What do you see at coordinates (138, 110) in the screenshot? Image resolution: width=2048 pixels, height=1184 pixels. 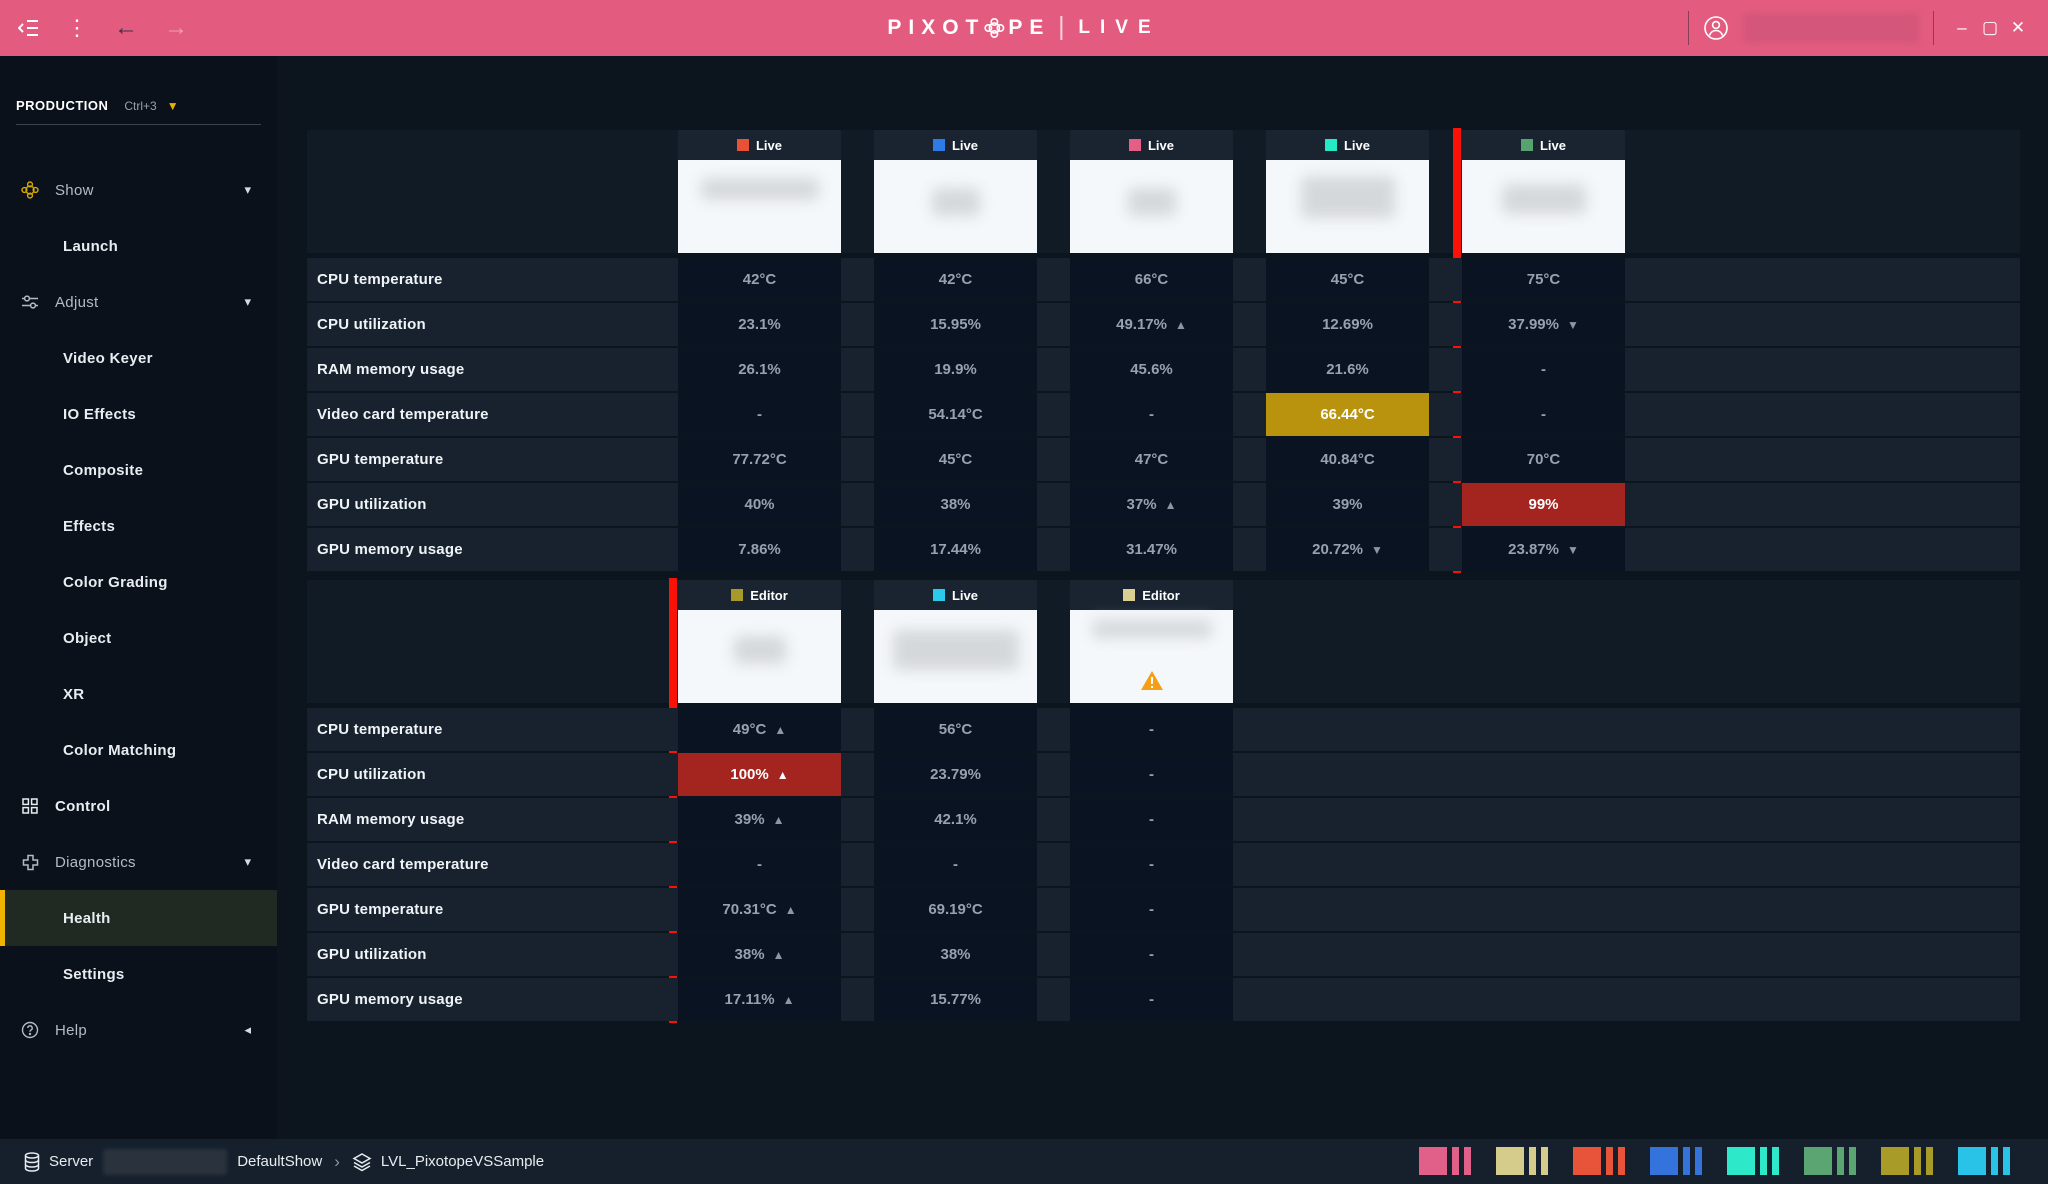 I see `workspace-selector: PRODUCTION Ctrl+3 ▼` at bounding box center [138, 110].